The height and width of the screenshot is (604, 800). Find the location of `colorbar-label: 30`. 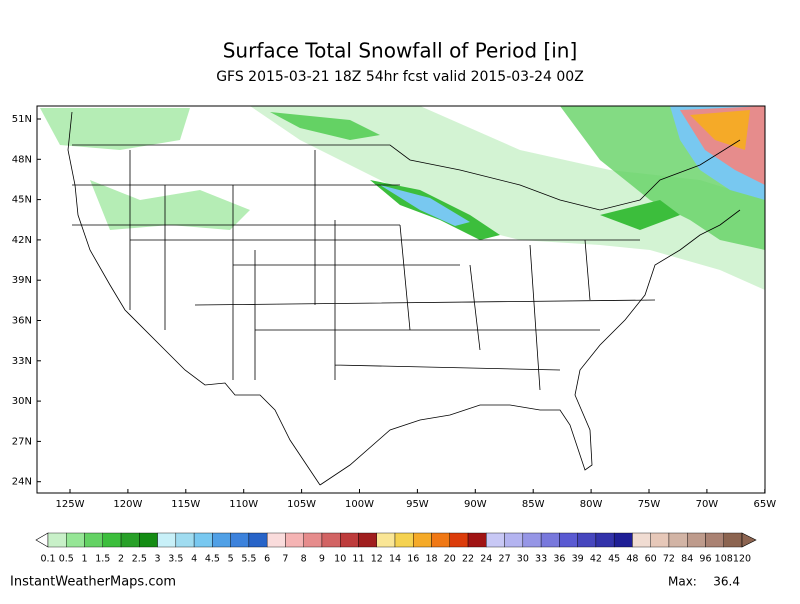

colorbar-label: 30 is located at coordinates (523, 559).